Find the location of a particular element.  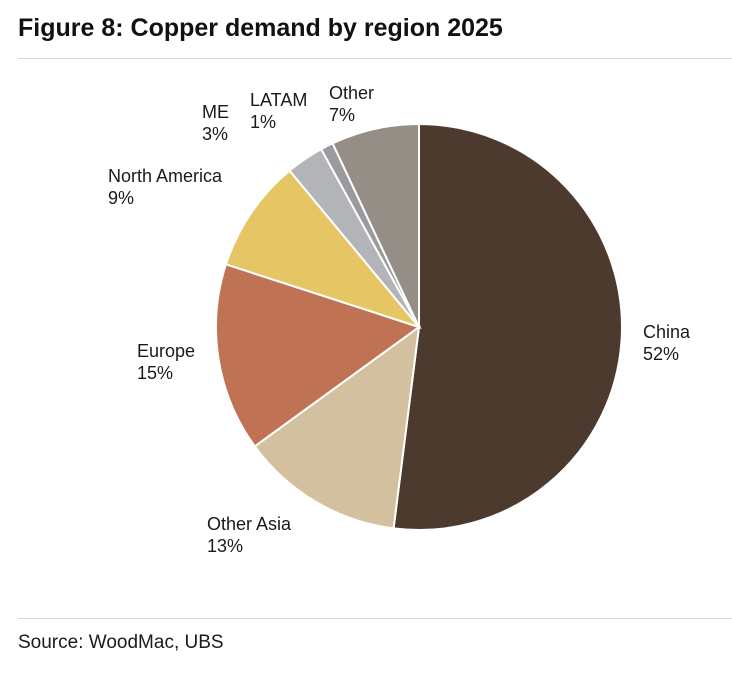

pie-slice-other is located at coordinates (375, 225).